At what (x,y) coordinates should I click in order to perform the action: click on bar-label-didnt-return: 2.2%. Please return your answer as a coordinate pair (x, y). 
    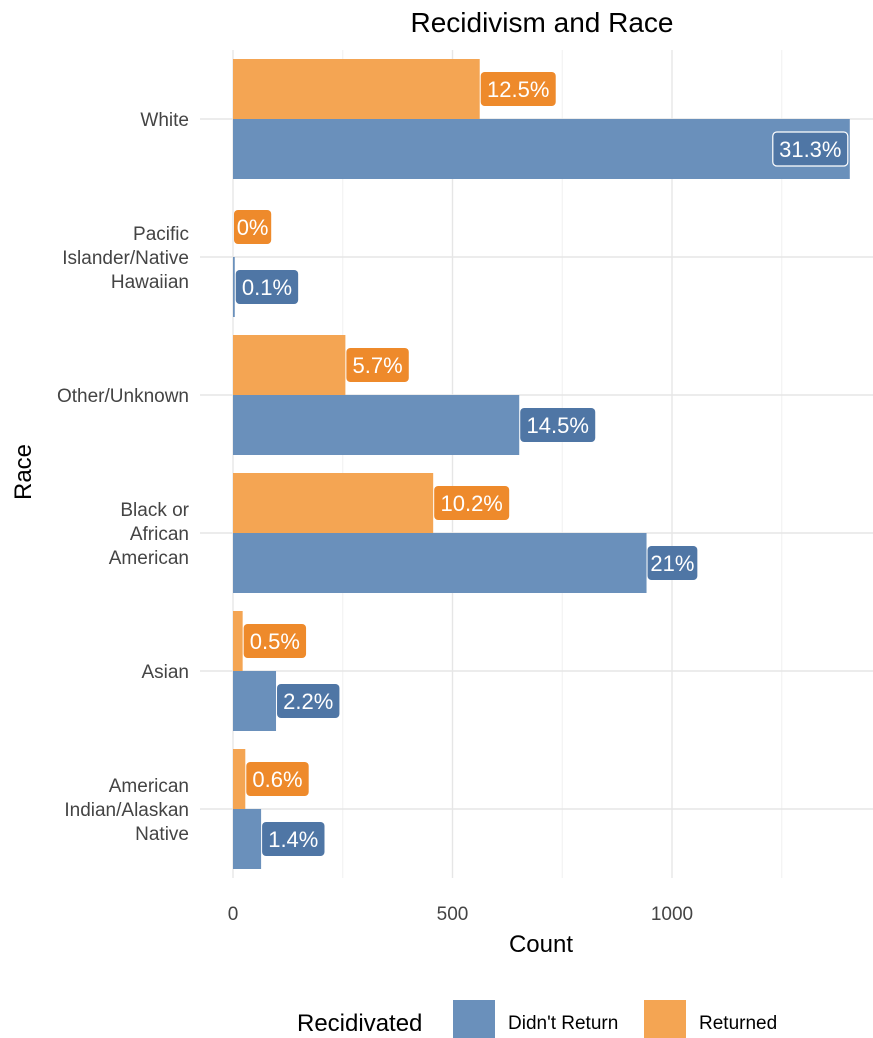
    Looking at the image, I should click on (308, 701).